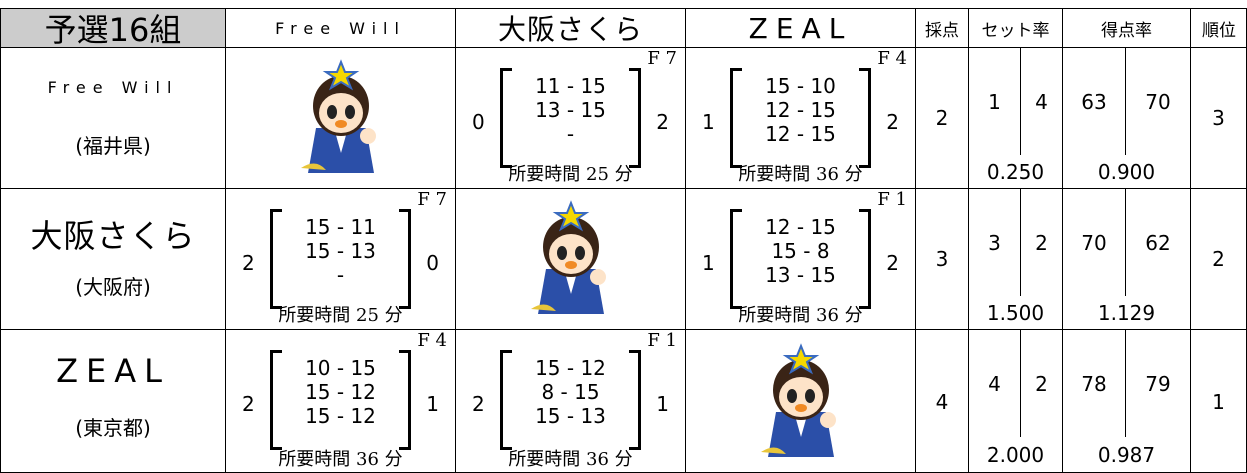  What do you see at coordinates (113, 236) in the screenshot?
I see `team-name: 大阪さくら` at bounding box center [113, 236].